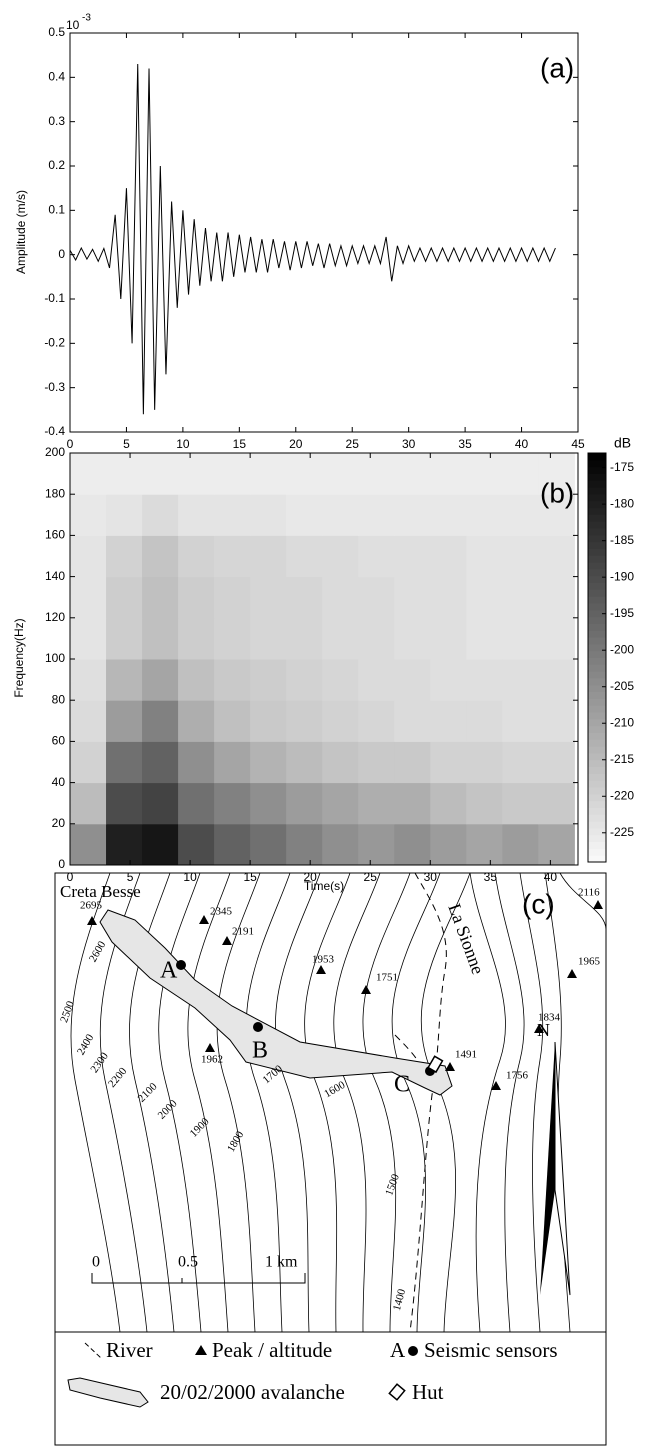 This screenshot has width=651, height=1455. What do you see at coordinates (402, 1085) in the screenshot?
I see `map-label: C` at bounding box center [402, 1085].